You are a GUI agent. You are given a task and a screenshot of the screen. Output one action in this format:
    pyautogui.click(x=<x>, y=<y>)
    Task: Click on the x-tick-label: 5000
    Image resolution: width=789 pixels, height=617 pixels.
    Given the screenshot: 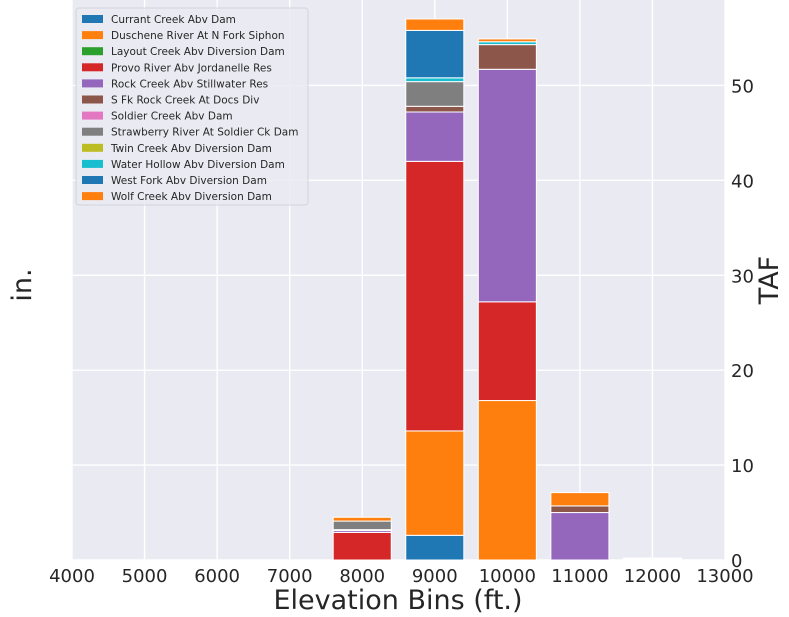 What is the action you would take?
    pyautogui.click(x=145, y=576)
    